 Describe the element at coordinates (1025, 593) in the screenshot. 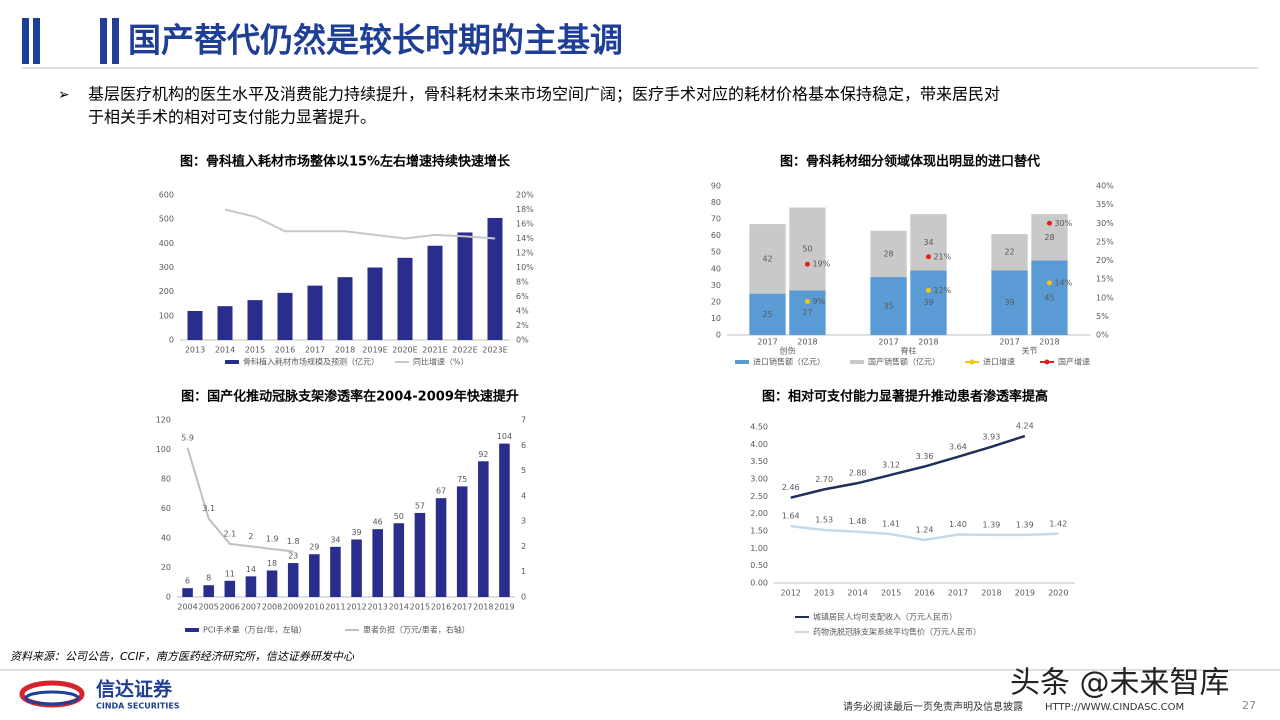

I see `x-tick-label: 2019` at that location.